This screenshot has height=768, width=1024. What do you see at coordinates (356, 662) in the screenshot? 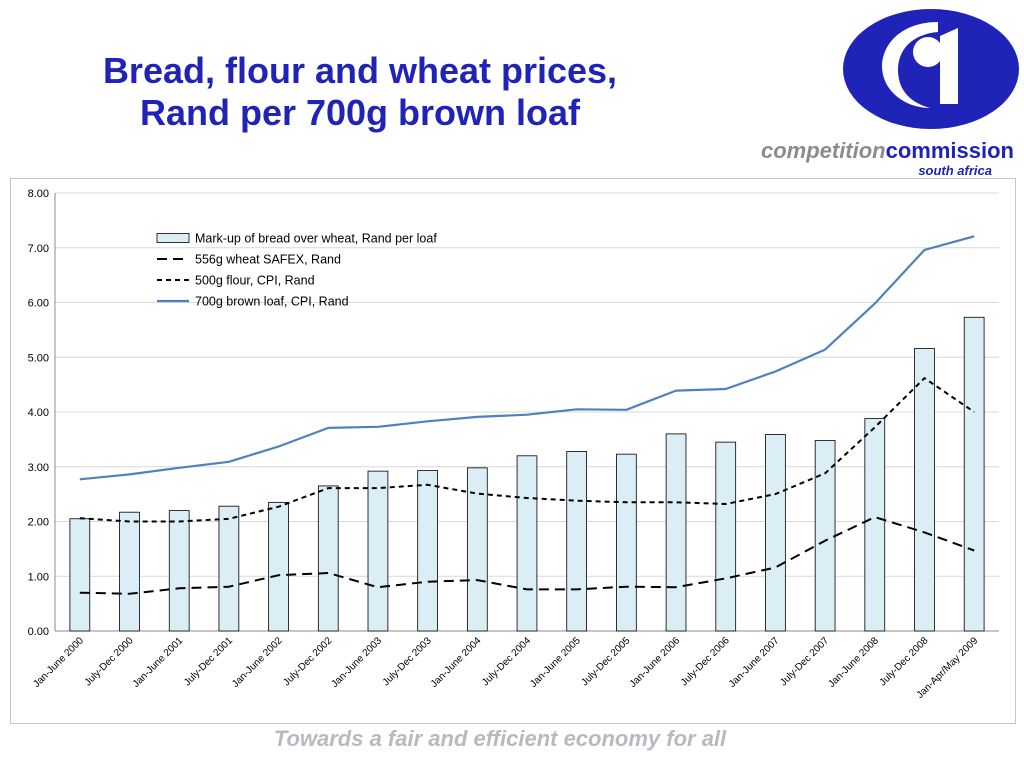
I see `x-tick-label: Jan-June 2003` at bounding box center [356, 662].